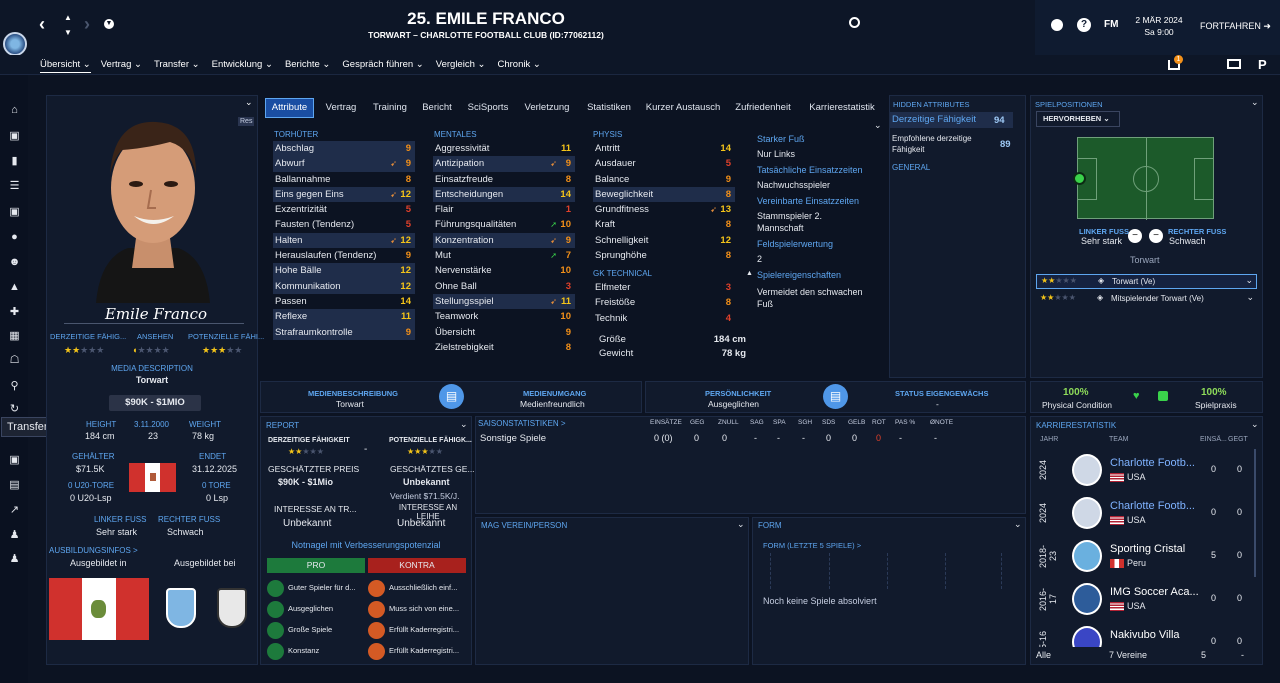 The height and width of the screenshot is (683, 1280). Describe the element at coordinates (316, 651) in the screenshot. I see `report-item: Konstanz` at that location.